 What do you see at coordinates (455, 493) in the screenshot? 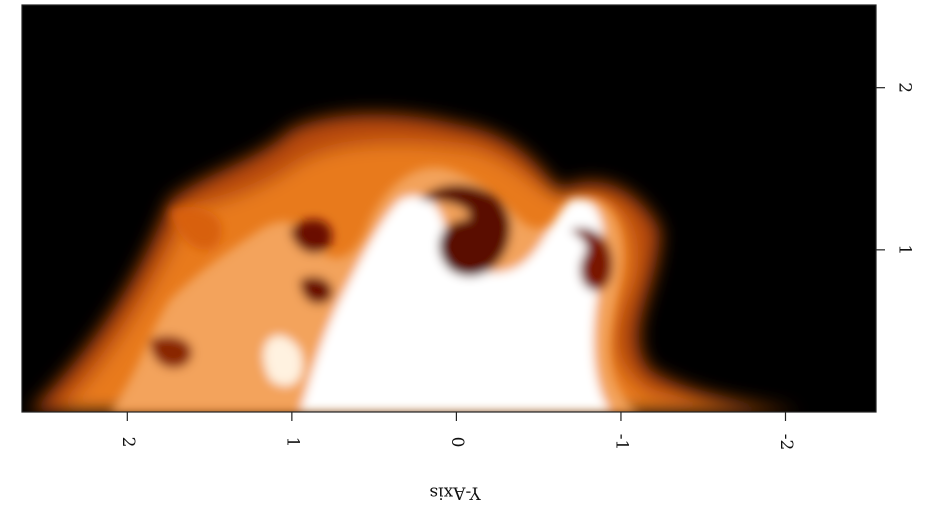
I see `x-axis-label: Y-Axis` at bounding box center [455, 493].